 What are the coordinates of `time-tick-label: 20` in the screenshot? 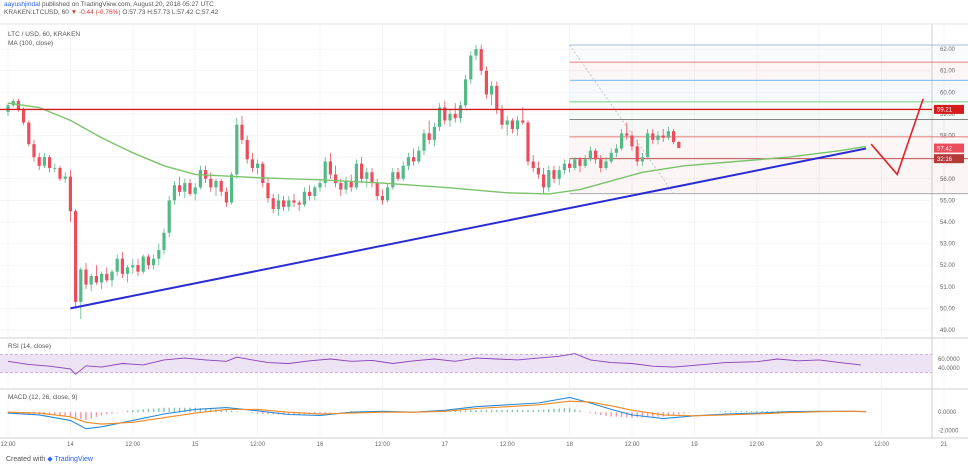 It's located at (819, 445).